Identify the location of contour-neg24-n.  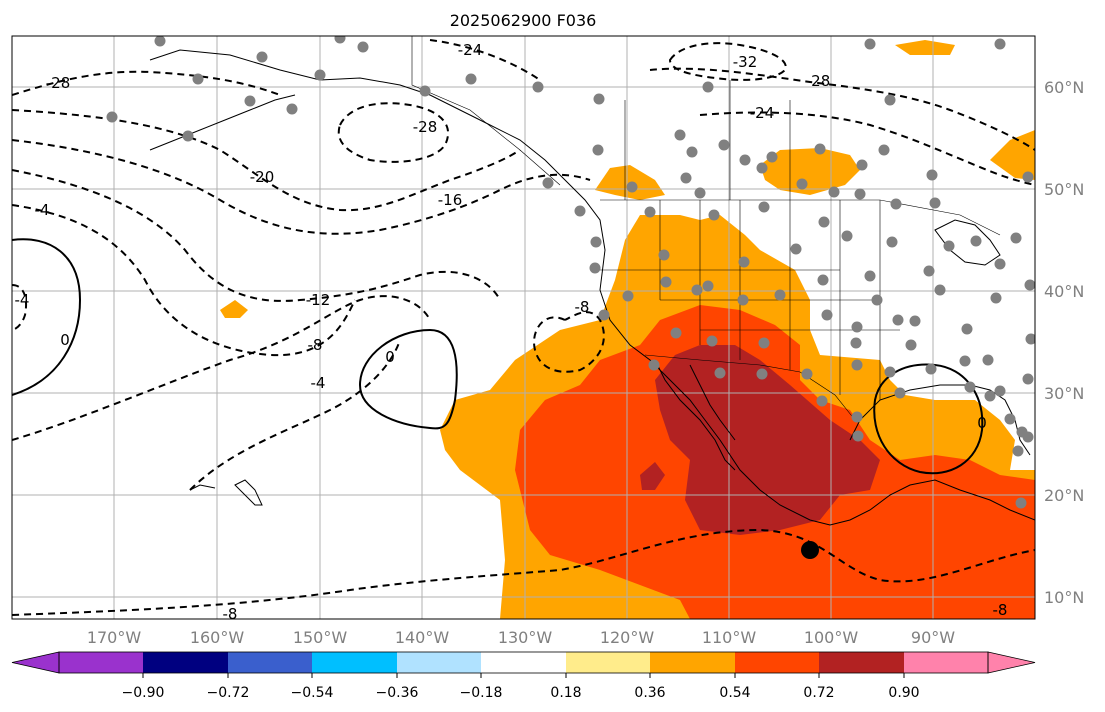
(485, 60).